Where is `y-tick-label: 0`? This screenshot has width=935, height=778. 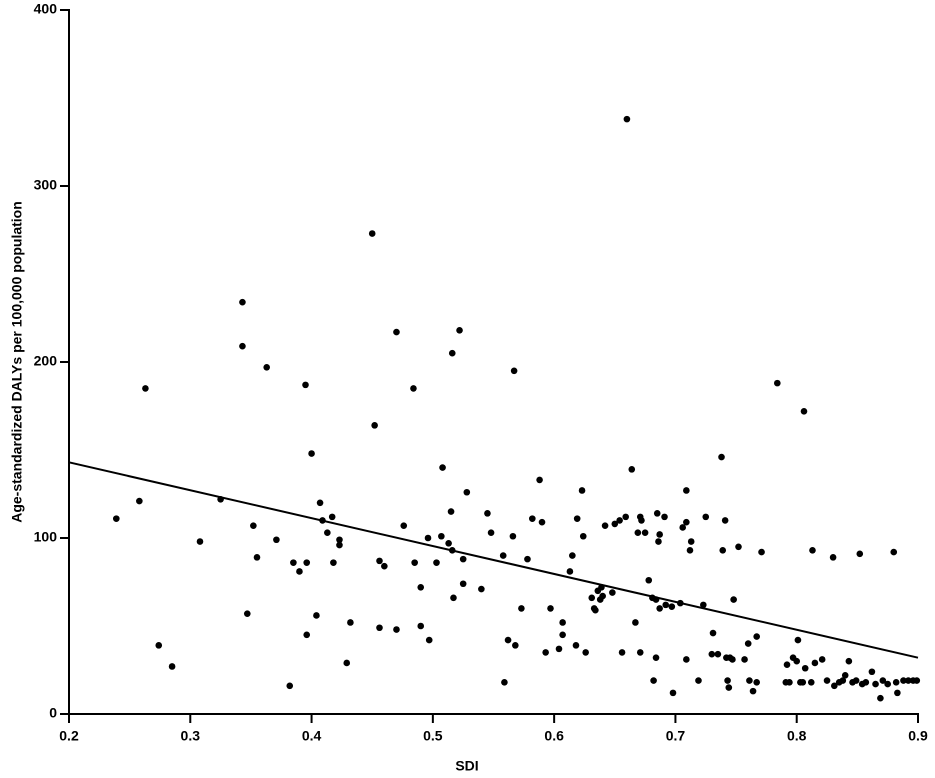
y-tick-label: 0 is located at coordinates (53, 713).